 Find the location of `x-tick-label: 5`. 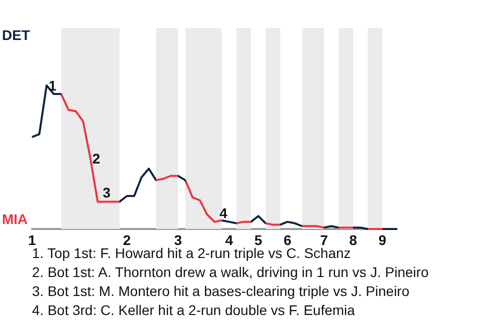

x-tick-label: 5 is located at coordinates (258, 240).